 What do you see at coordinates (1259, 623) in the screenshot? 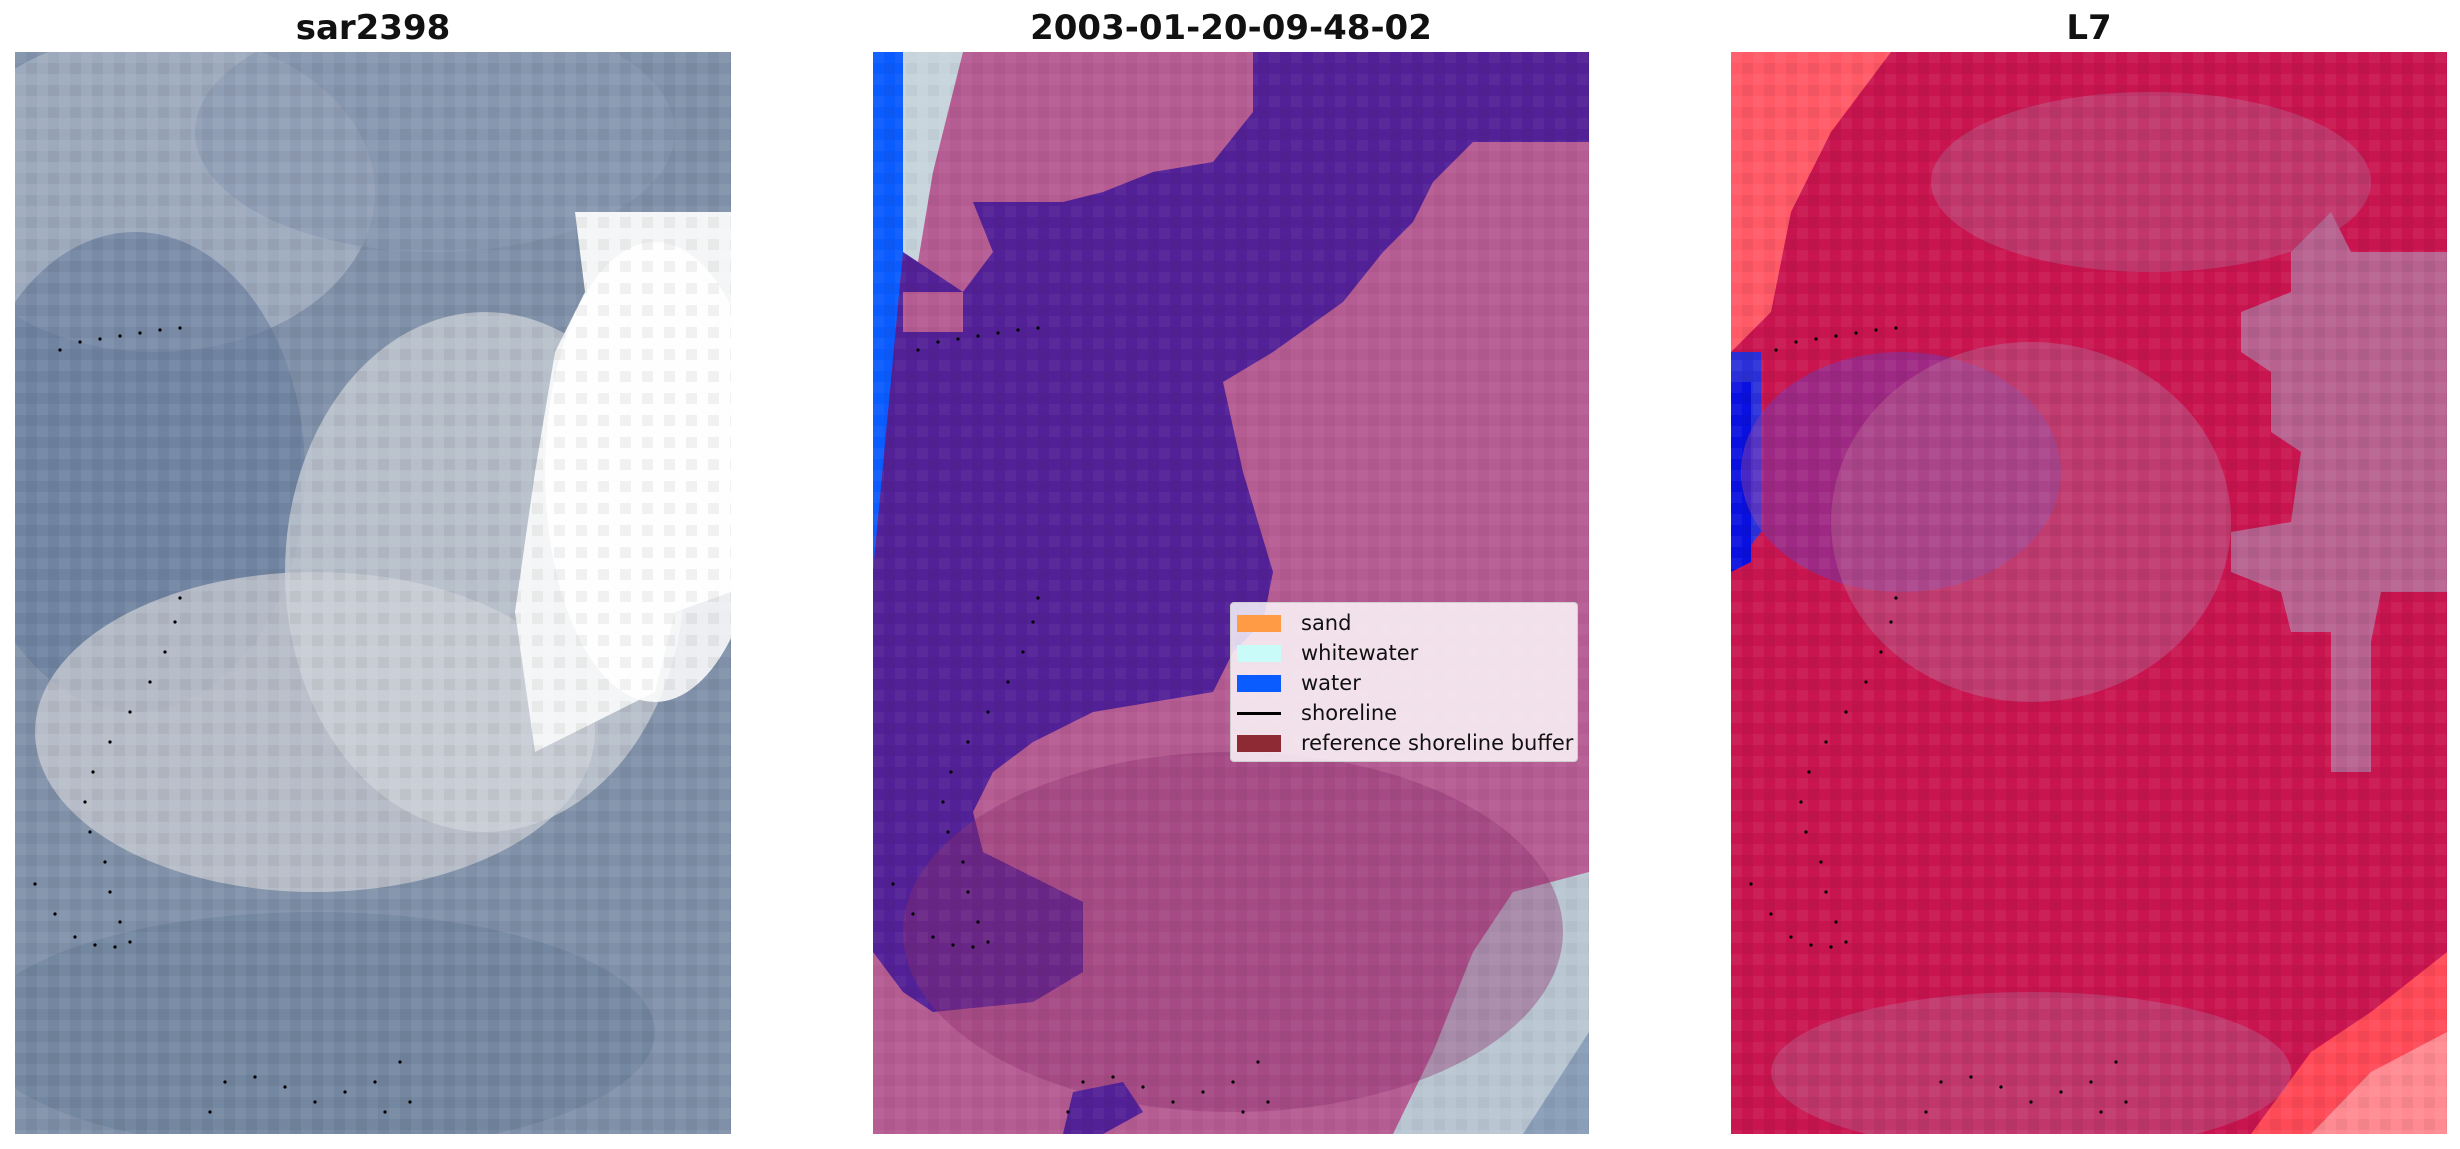
I see `sand-swatch` at bounding box center [1259, 623].